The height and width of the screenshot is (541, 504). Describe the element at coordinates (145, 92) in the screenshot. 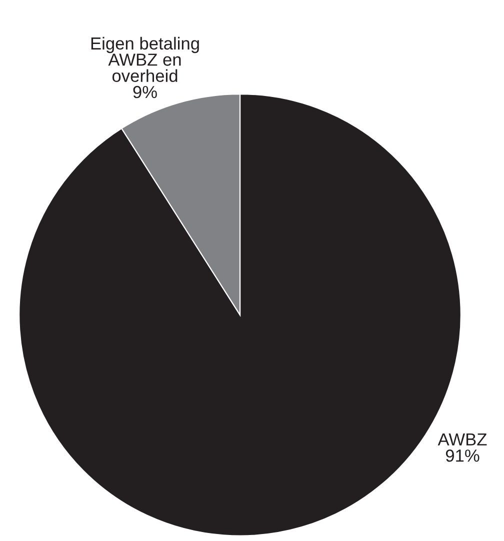

I see `data-label: 9%` at that location.